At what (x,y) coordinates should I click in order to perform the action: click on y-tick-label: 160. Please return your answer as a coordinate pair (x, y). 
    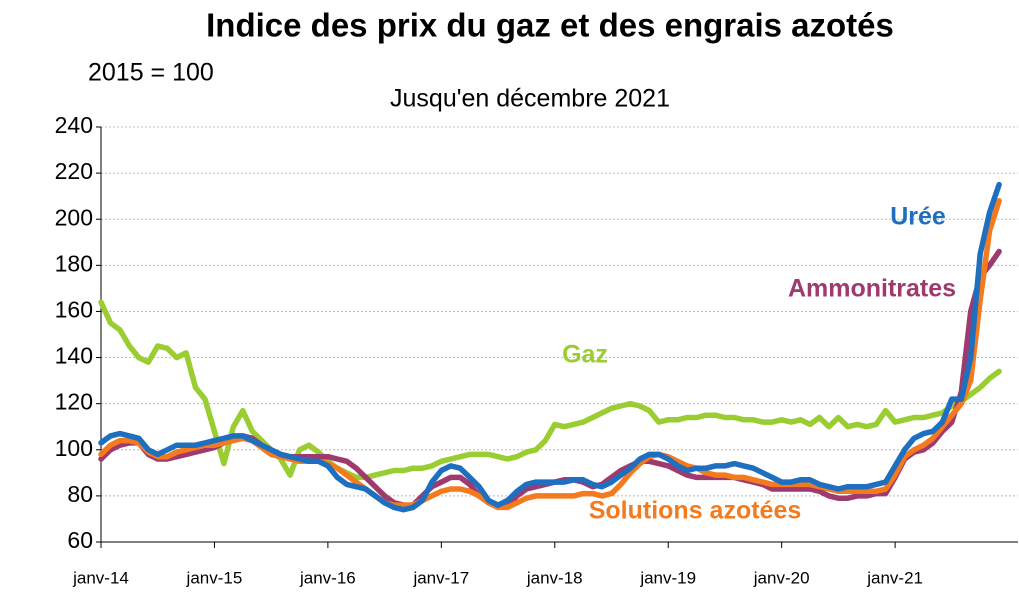
    Looking at the image, I should click on (74, 310).